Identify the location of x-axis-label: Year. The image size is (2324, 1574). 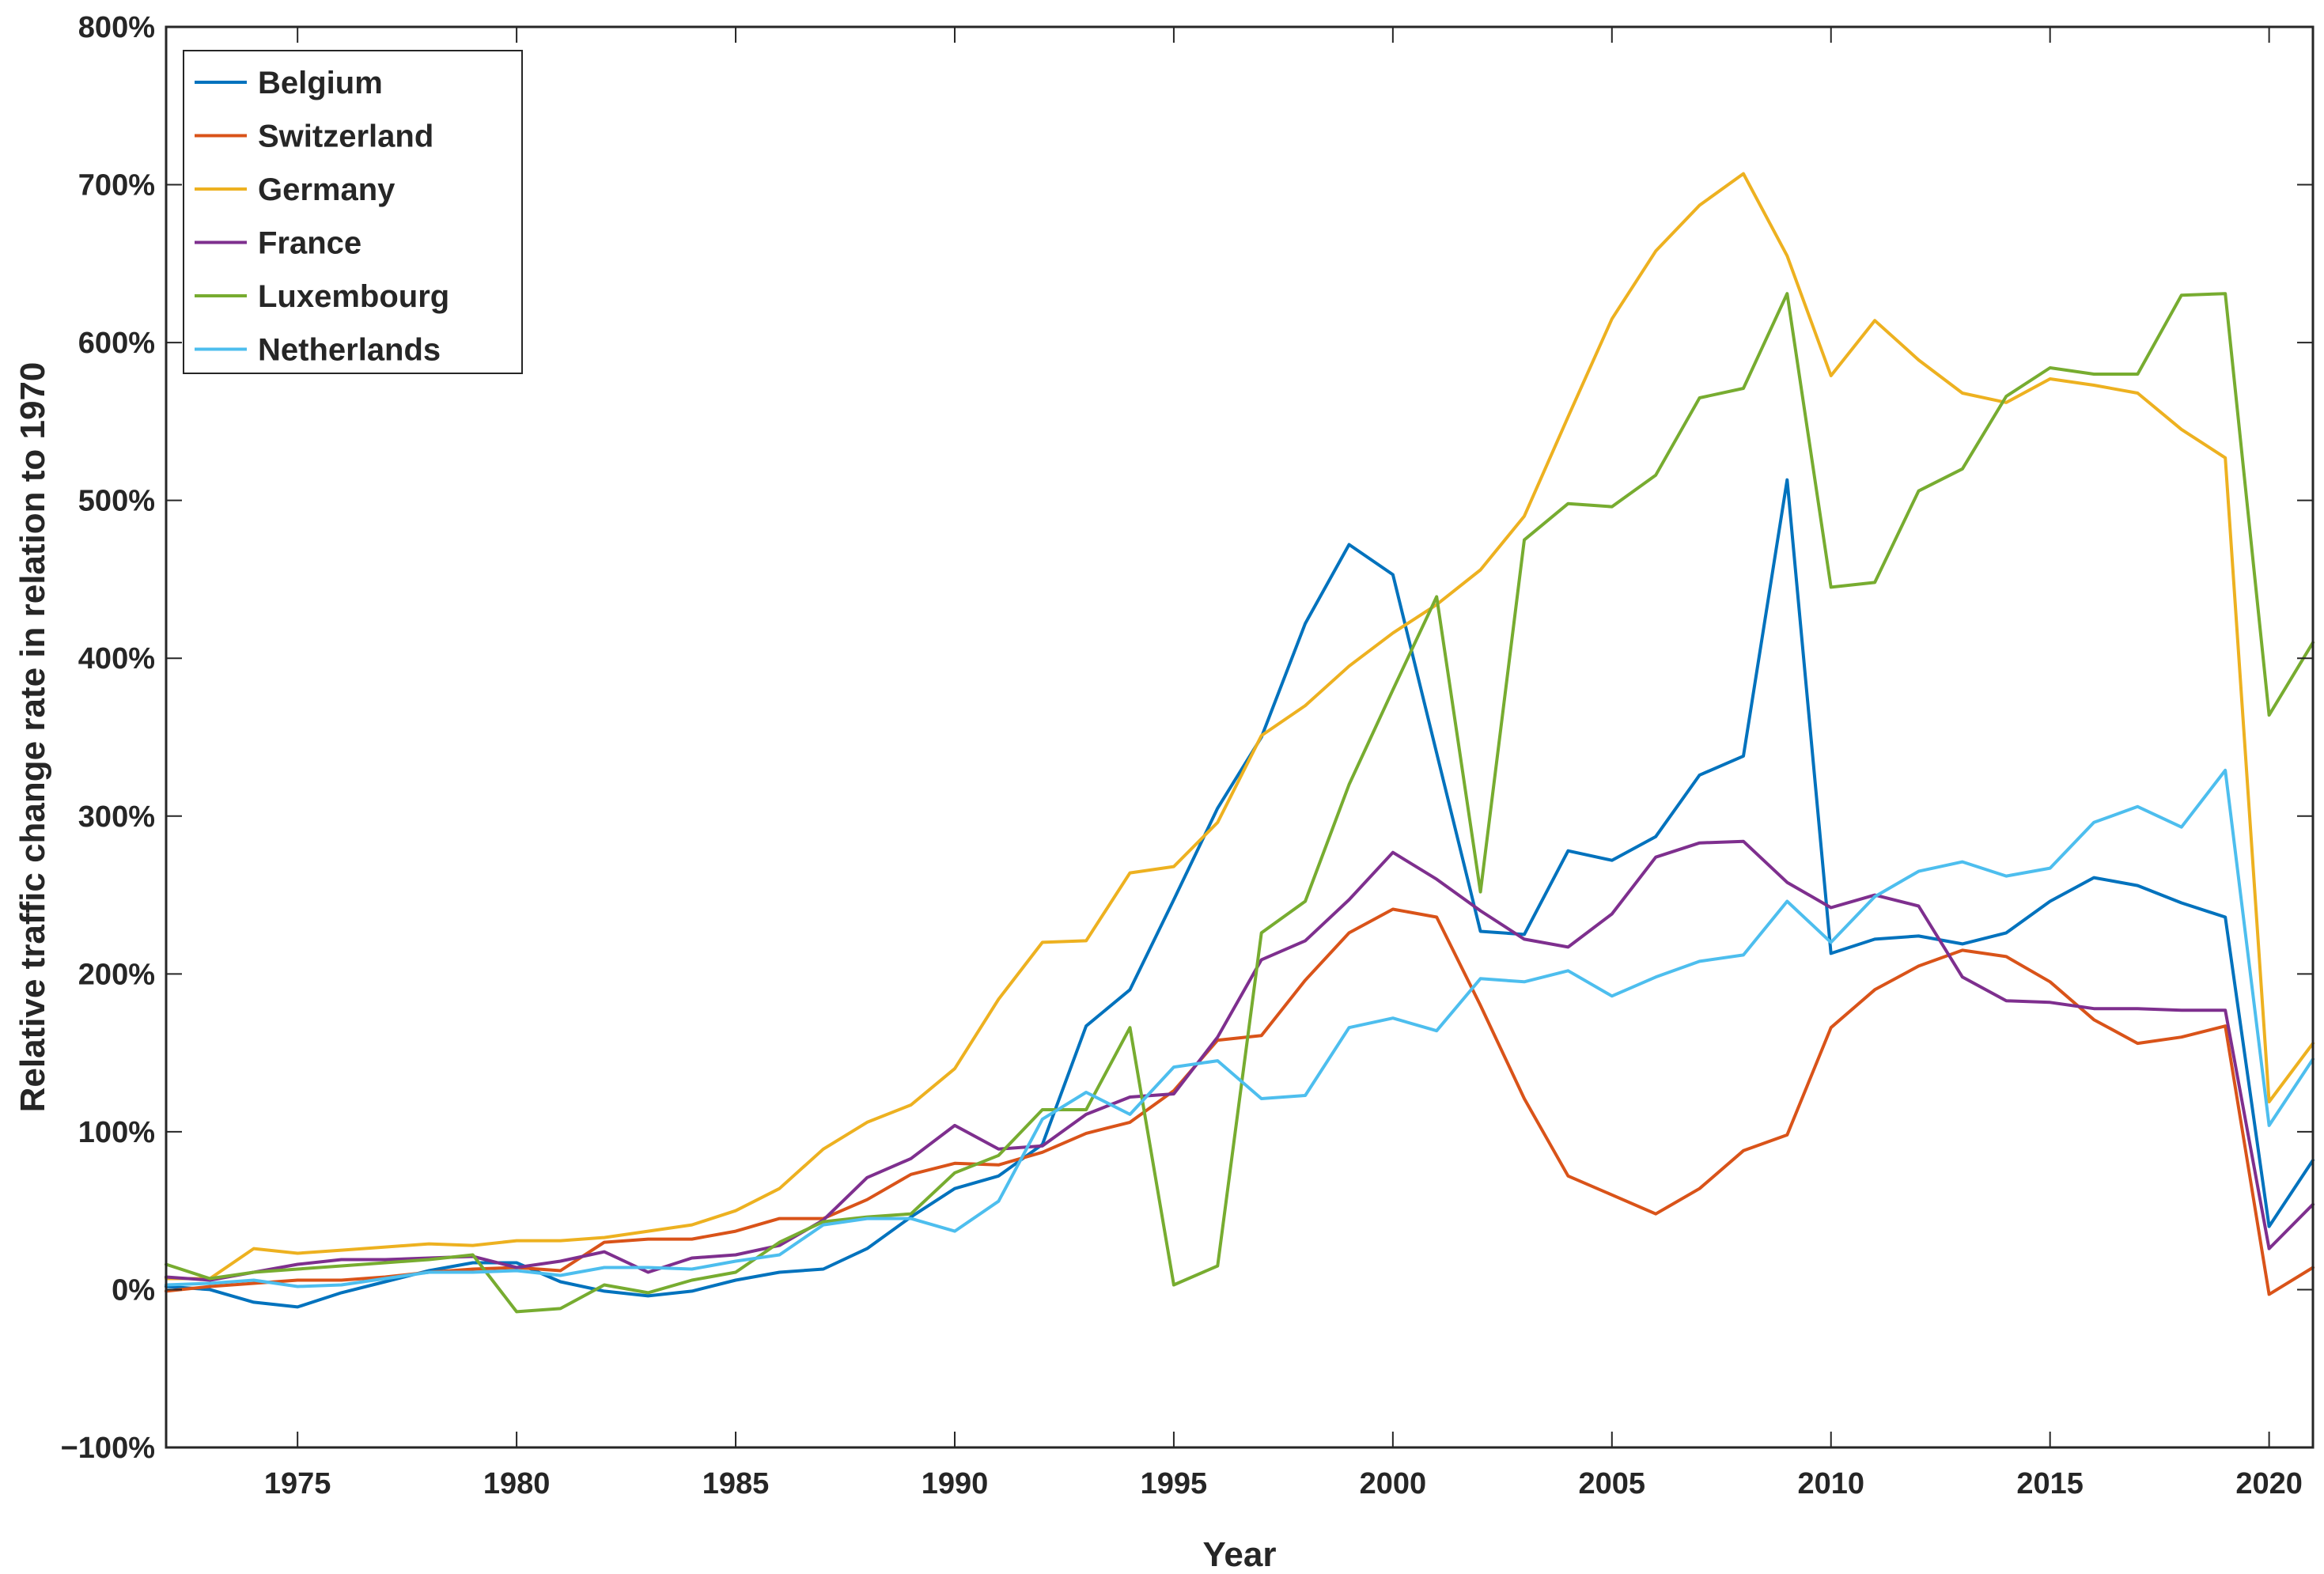
(1240, 1554).